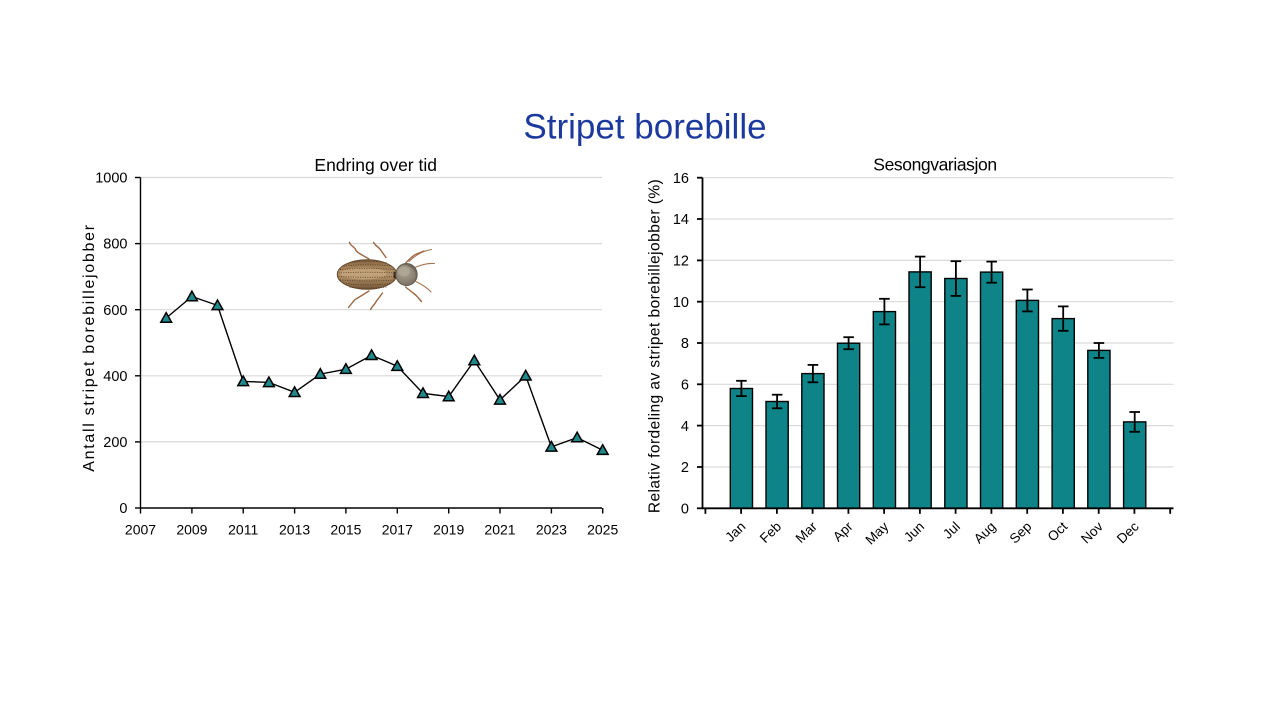  What do you see at coordinates (294, 530) in the screenshot?
I see `svg-text: 2013` at bounding box center [294, 530].